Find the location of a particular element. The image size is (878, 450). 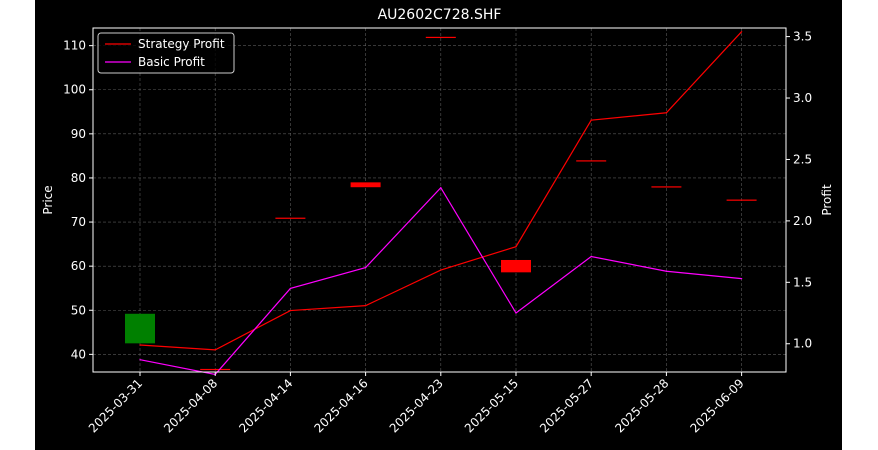

x-tick-label: 2025-04-16 is located at coordinates (341, 405).